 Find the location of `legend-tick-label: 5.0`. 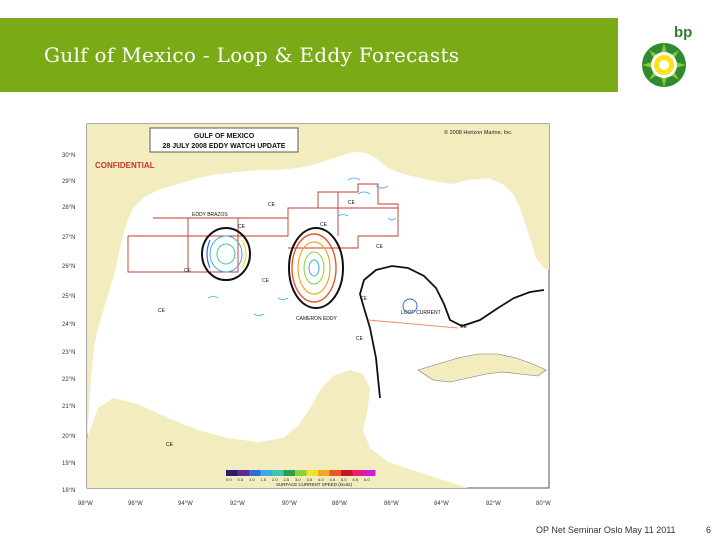

legend-tick-label: 5.0 is located at coordinates (344, 479).